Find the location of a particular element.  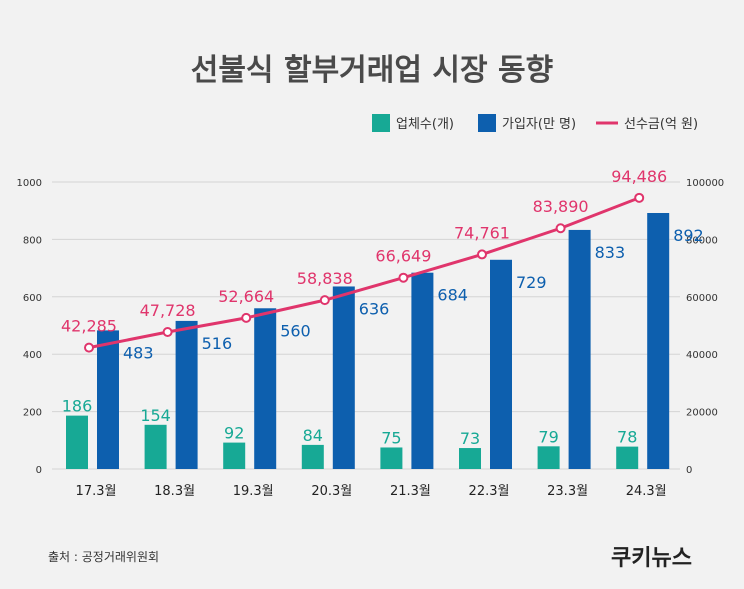

y2-tick-label: 60000 is located at coordinates (702, 298).